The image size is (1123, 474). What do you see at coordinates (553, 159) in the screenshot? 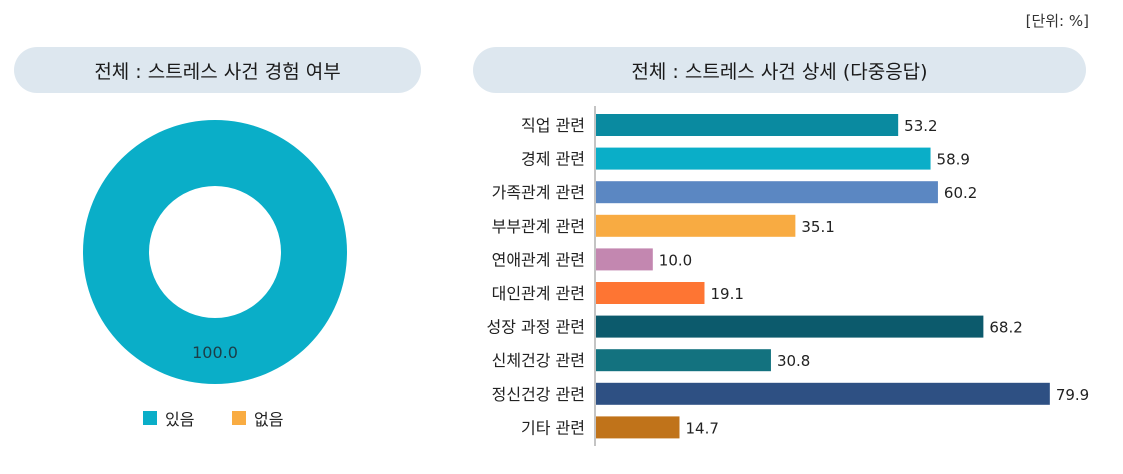
I see `bar-category-label: 경제 관련` at bounding box center [553, 159].